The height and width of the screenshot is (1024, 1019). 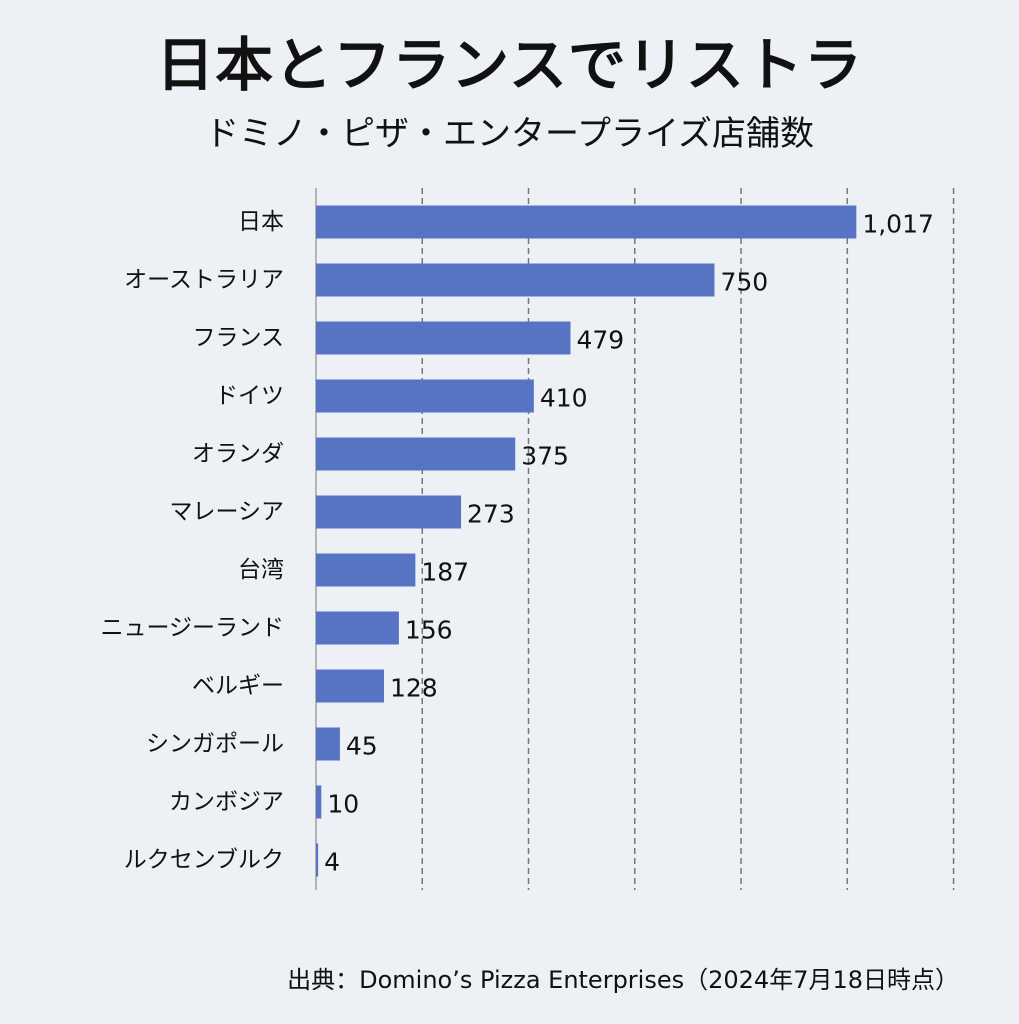 What do you see at coordinates (445, 572) in the screenshot?
I see `value-label-7: 187` at bounding box center [445, 572].